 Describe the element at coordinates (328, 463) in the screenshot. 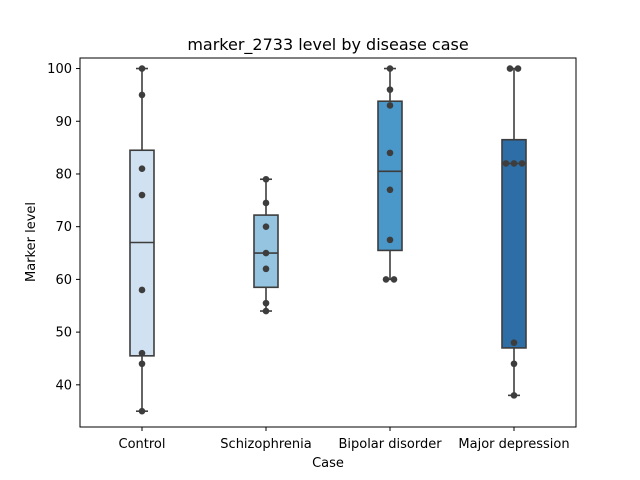

I see `x-axis-label: Case` at that location.